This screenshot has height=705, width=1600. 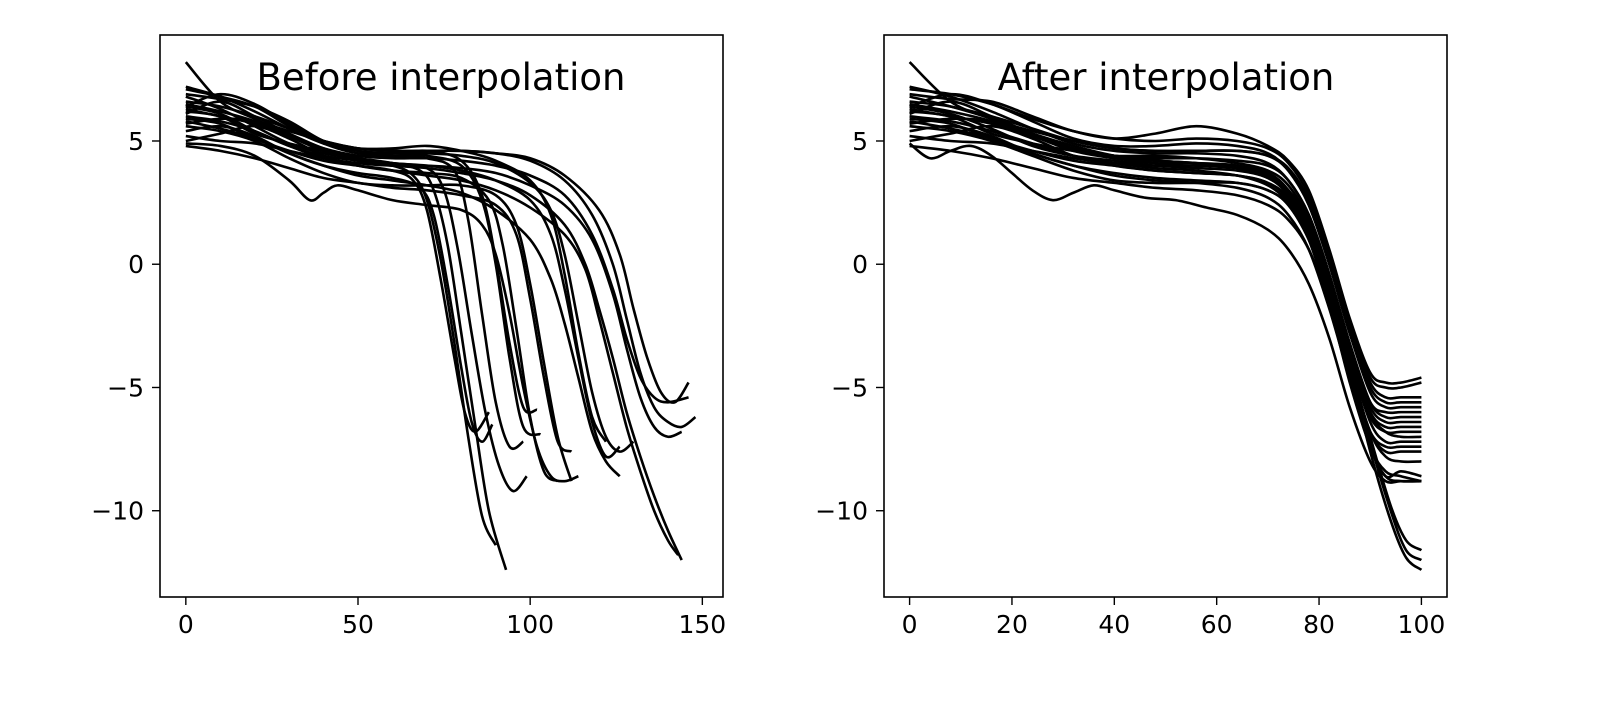 I want to click on x-tick-label: 50, so click(x=358, y=624).